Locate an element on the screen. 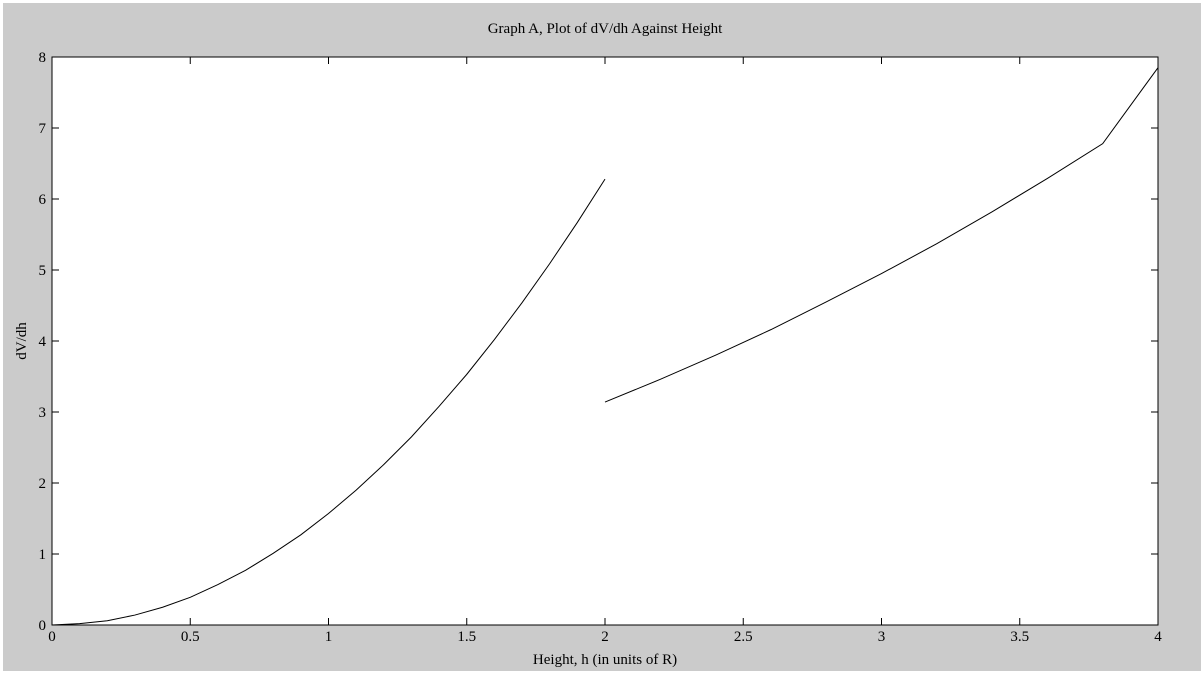 Image resolution: width=1203 pixels, height=675 pixels. y-tick-label: 0 is located at coordinates (43, 626).